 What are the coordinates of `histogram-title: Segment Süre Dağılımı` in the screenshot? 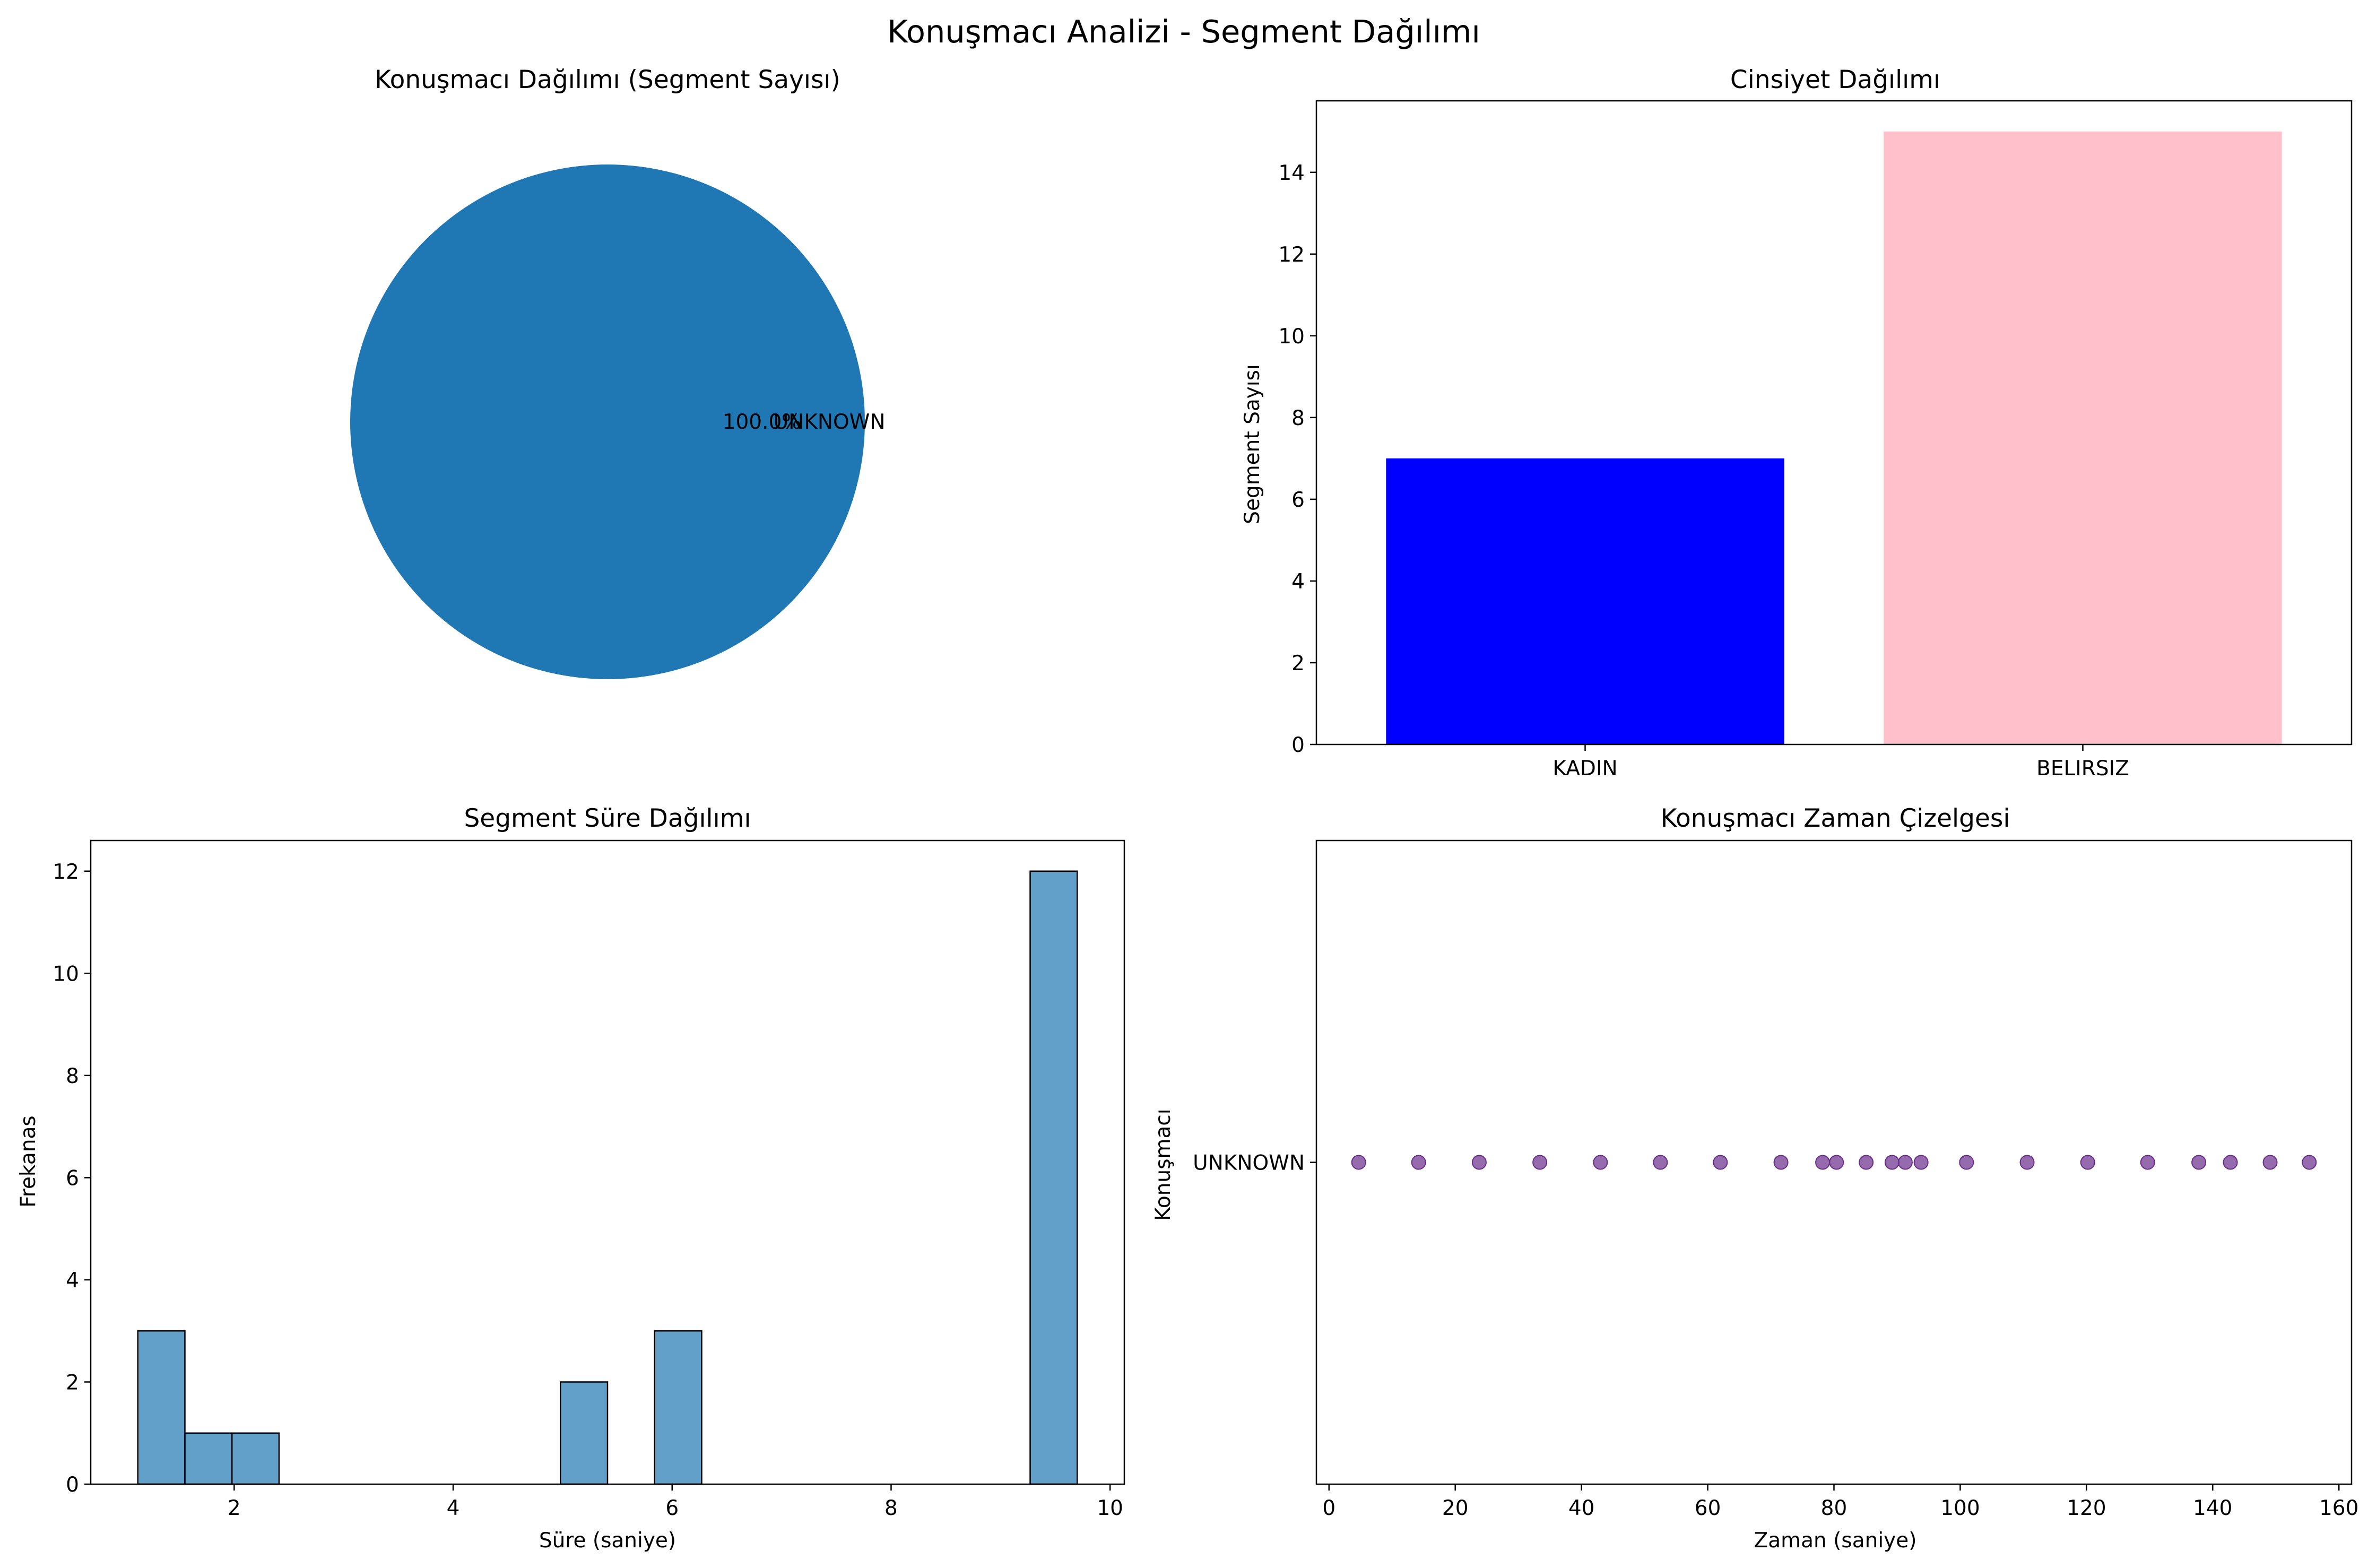 It's located at (607, 818).